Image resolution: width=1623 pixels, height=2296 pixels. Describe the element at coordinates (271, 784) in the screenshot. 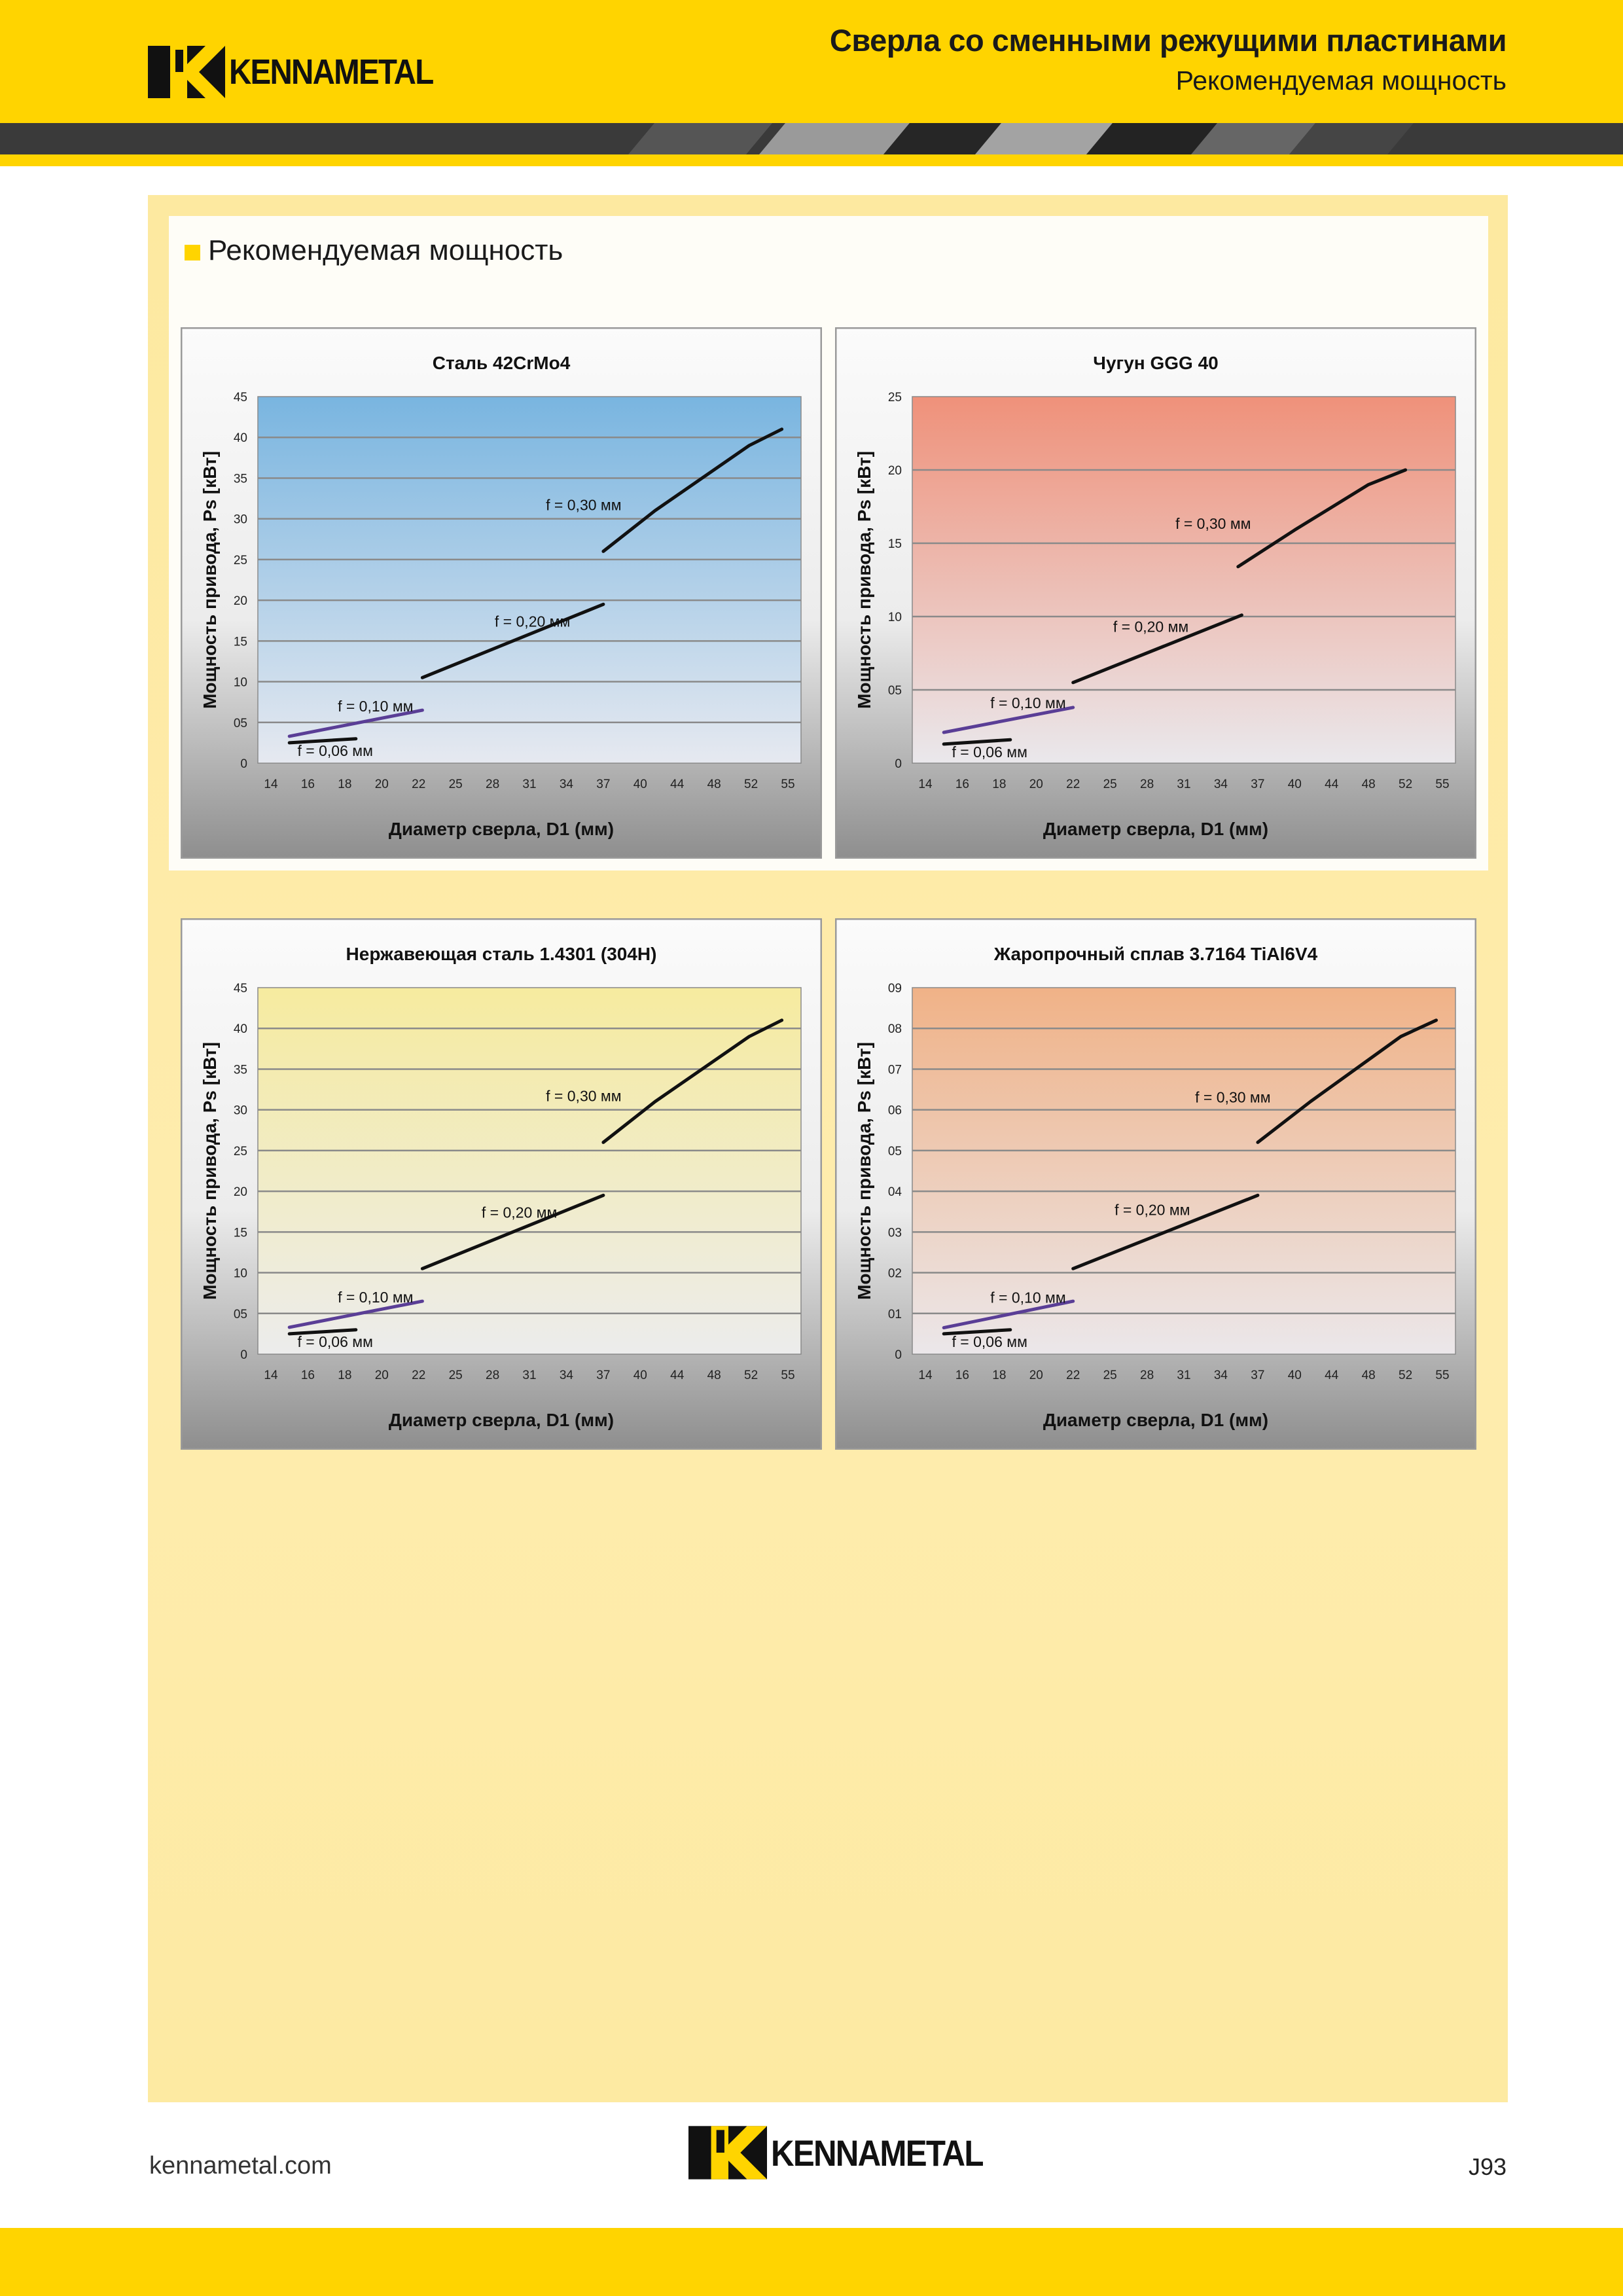

I see `x-tick-label: 14` at that location.